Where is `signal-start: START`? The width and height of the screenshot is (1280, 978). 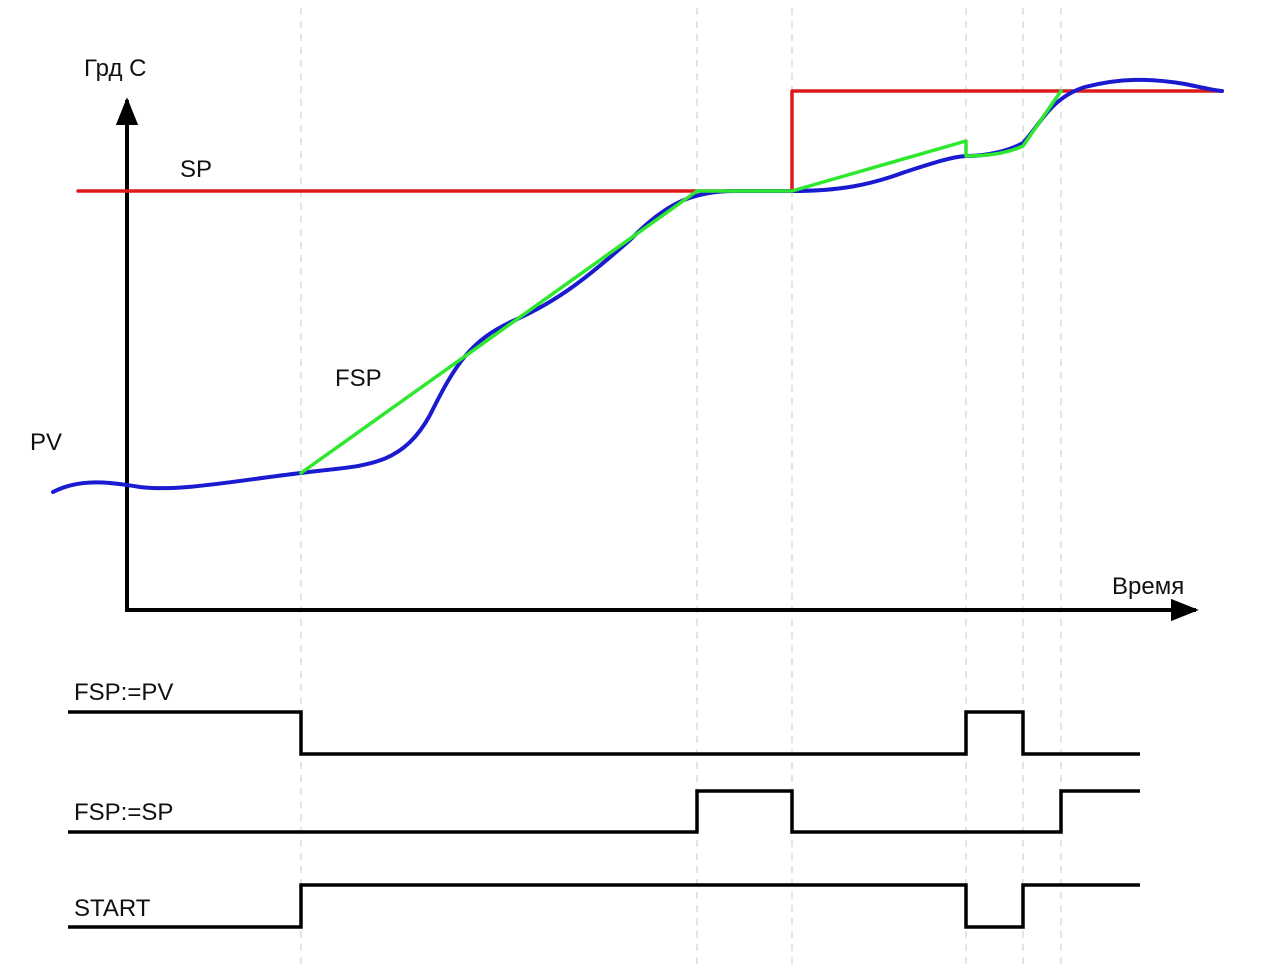 signal-start: START is located at coordinates (604, 906).